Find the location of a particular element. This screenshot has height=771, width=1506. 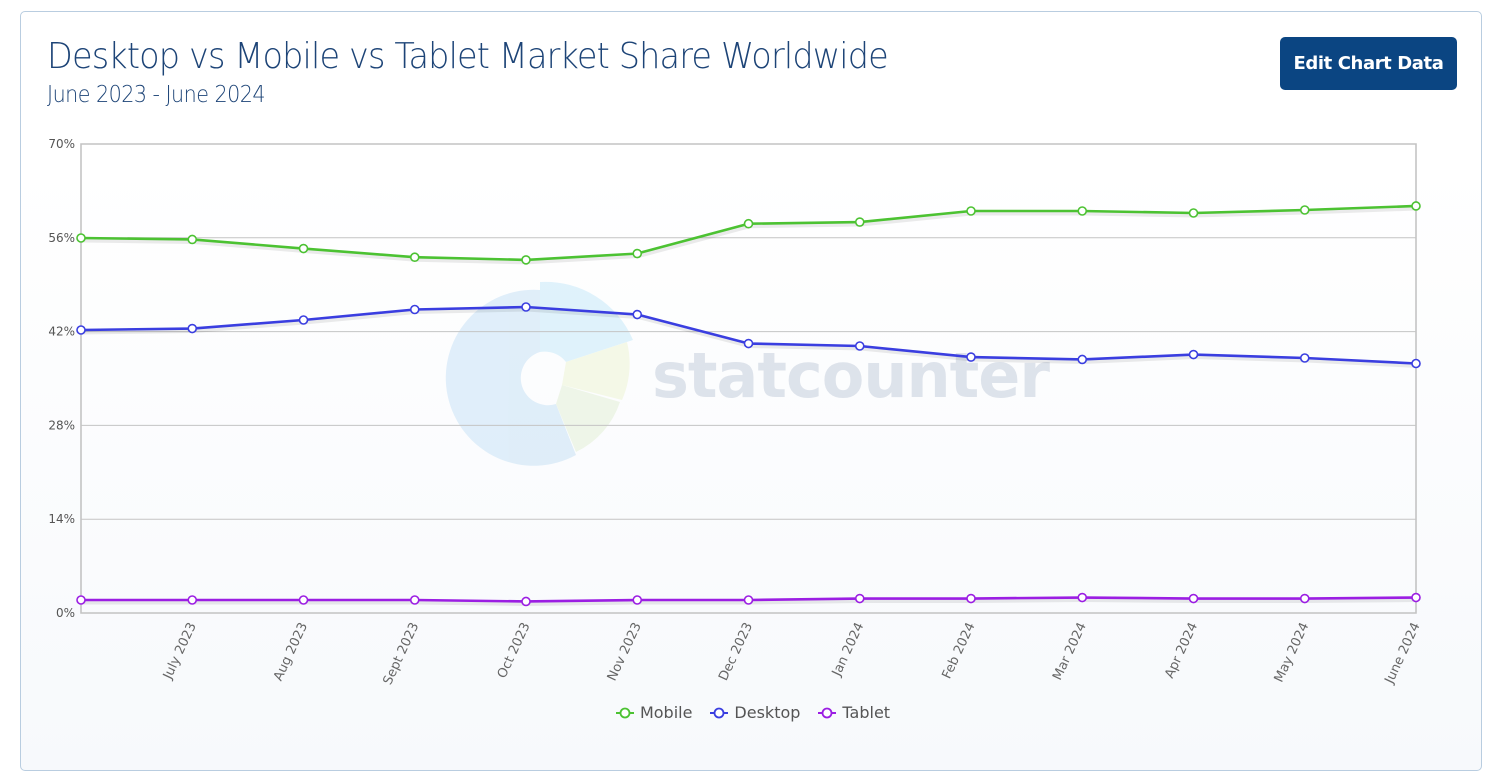

legend-marker-mobile-icon is located at coordinates (624, 712).